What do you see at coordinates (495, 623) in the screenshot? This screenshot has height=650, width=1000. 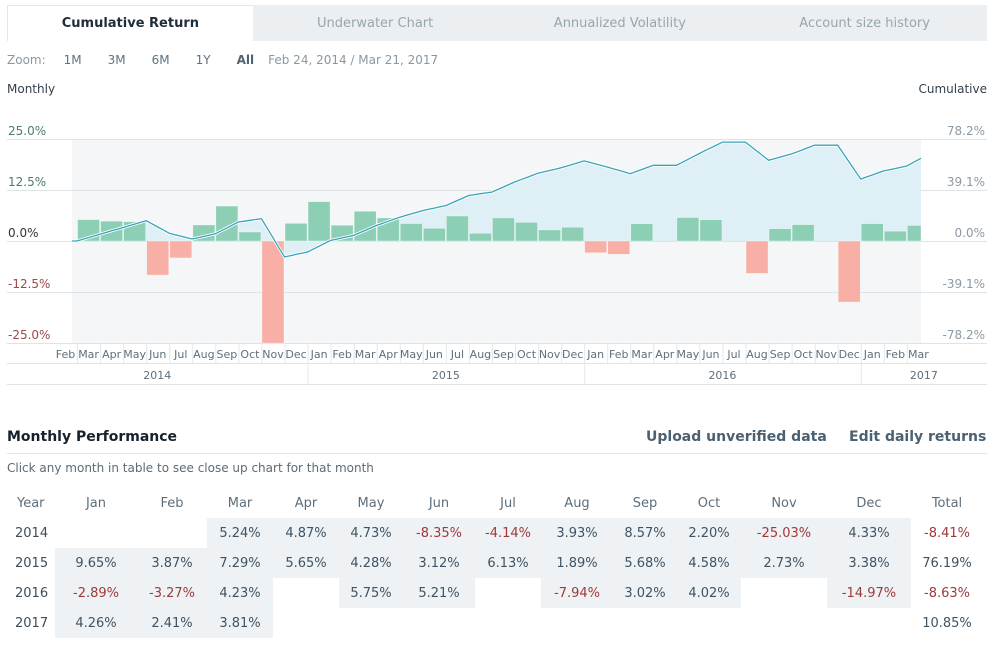 I see `table-row: 2017 4.26% 2.41% 3.81% 10.85%` at bounding box center [495, 623].